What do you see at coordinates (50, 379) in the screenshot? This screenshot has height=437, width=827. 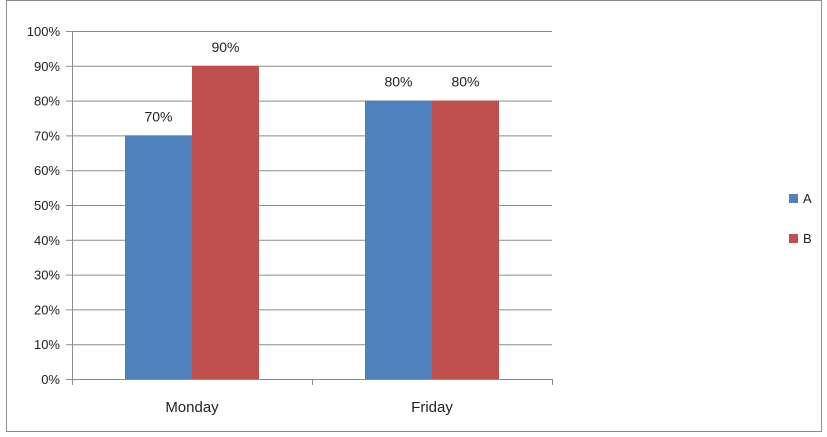 I see `y-tick-label: 0%` at bounding box center [50, 379].